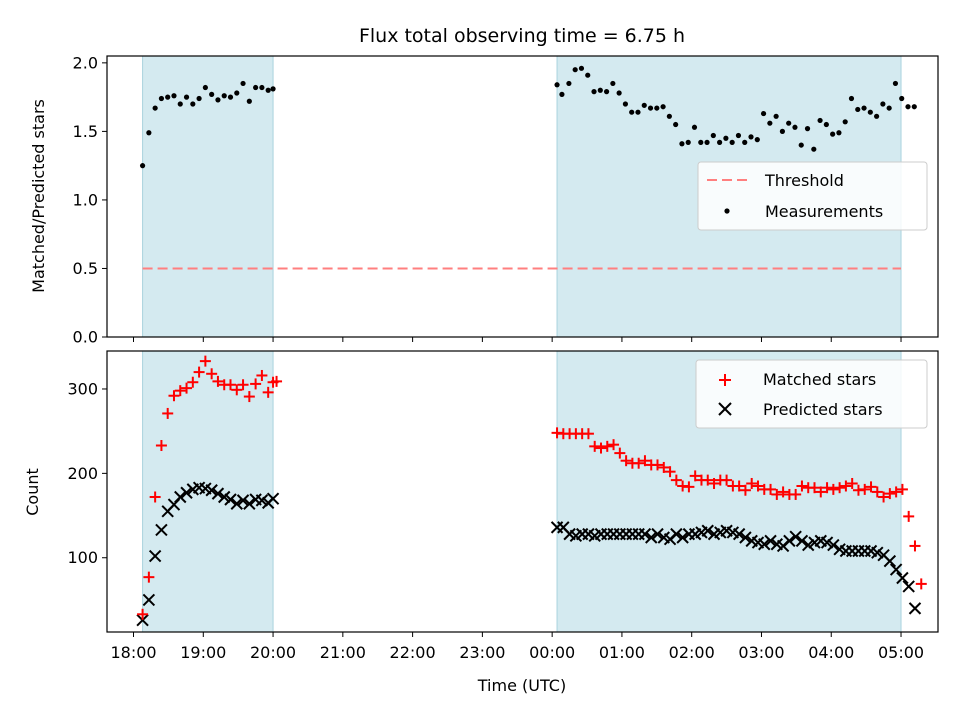  Describe the element at coordinates (692, 652) in the screenshot. I see `x-tick-label: 02:00` at that location.